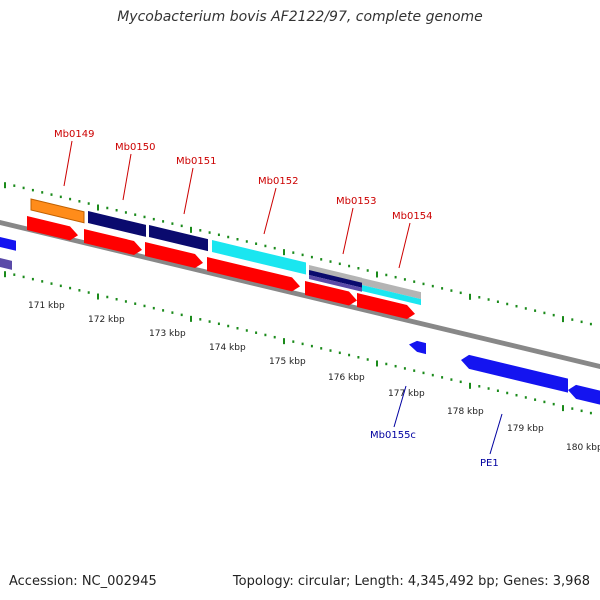 Image resolution: width=600 pixels, height=600 pixels. What do you see at coordinates (8, 243) in the screenshot?
I see `gene-feature-left-blue` at bounding box center [8, 243].